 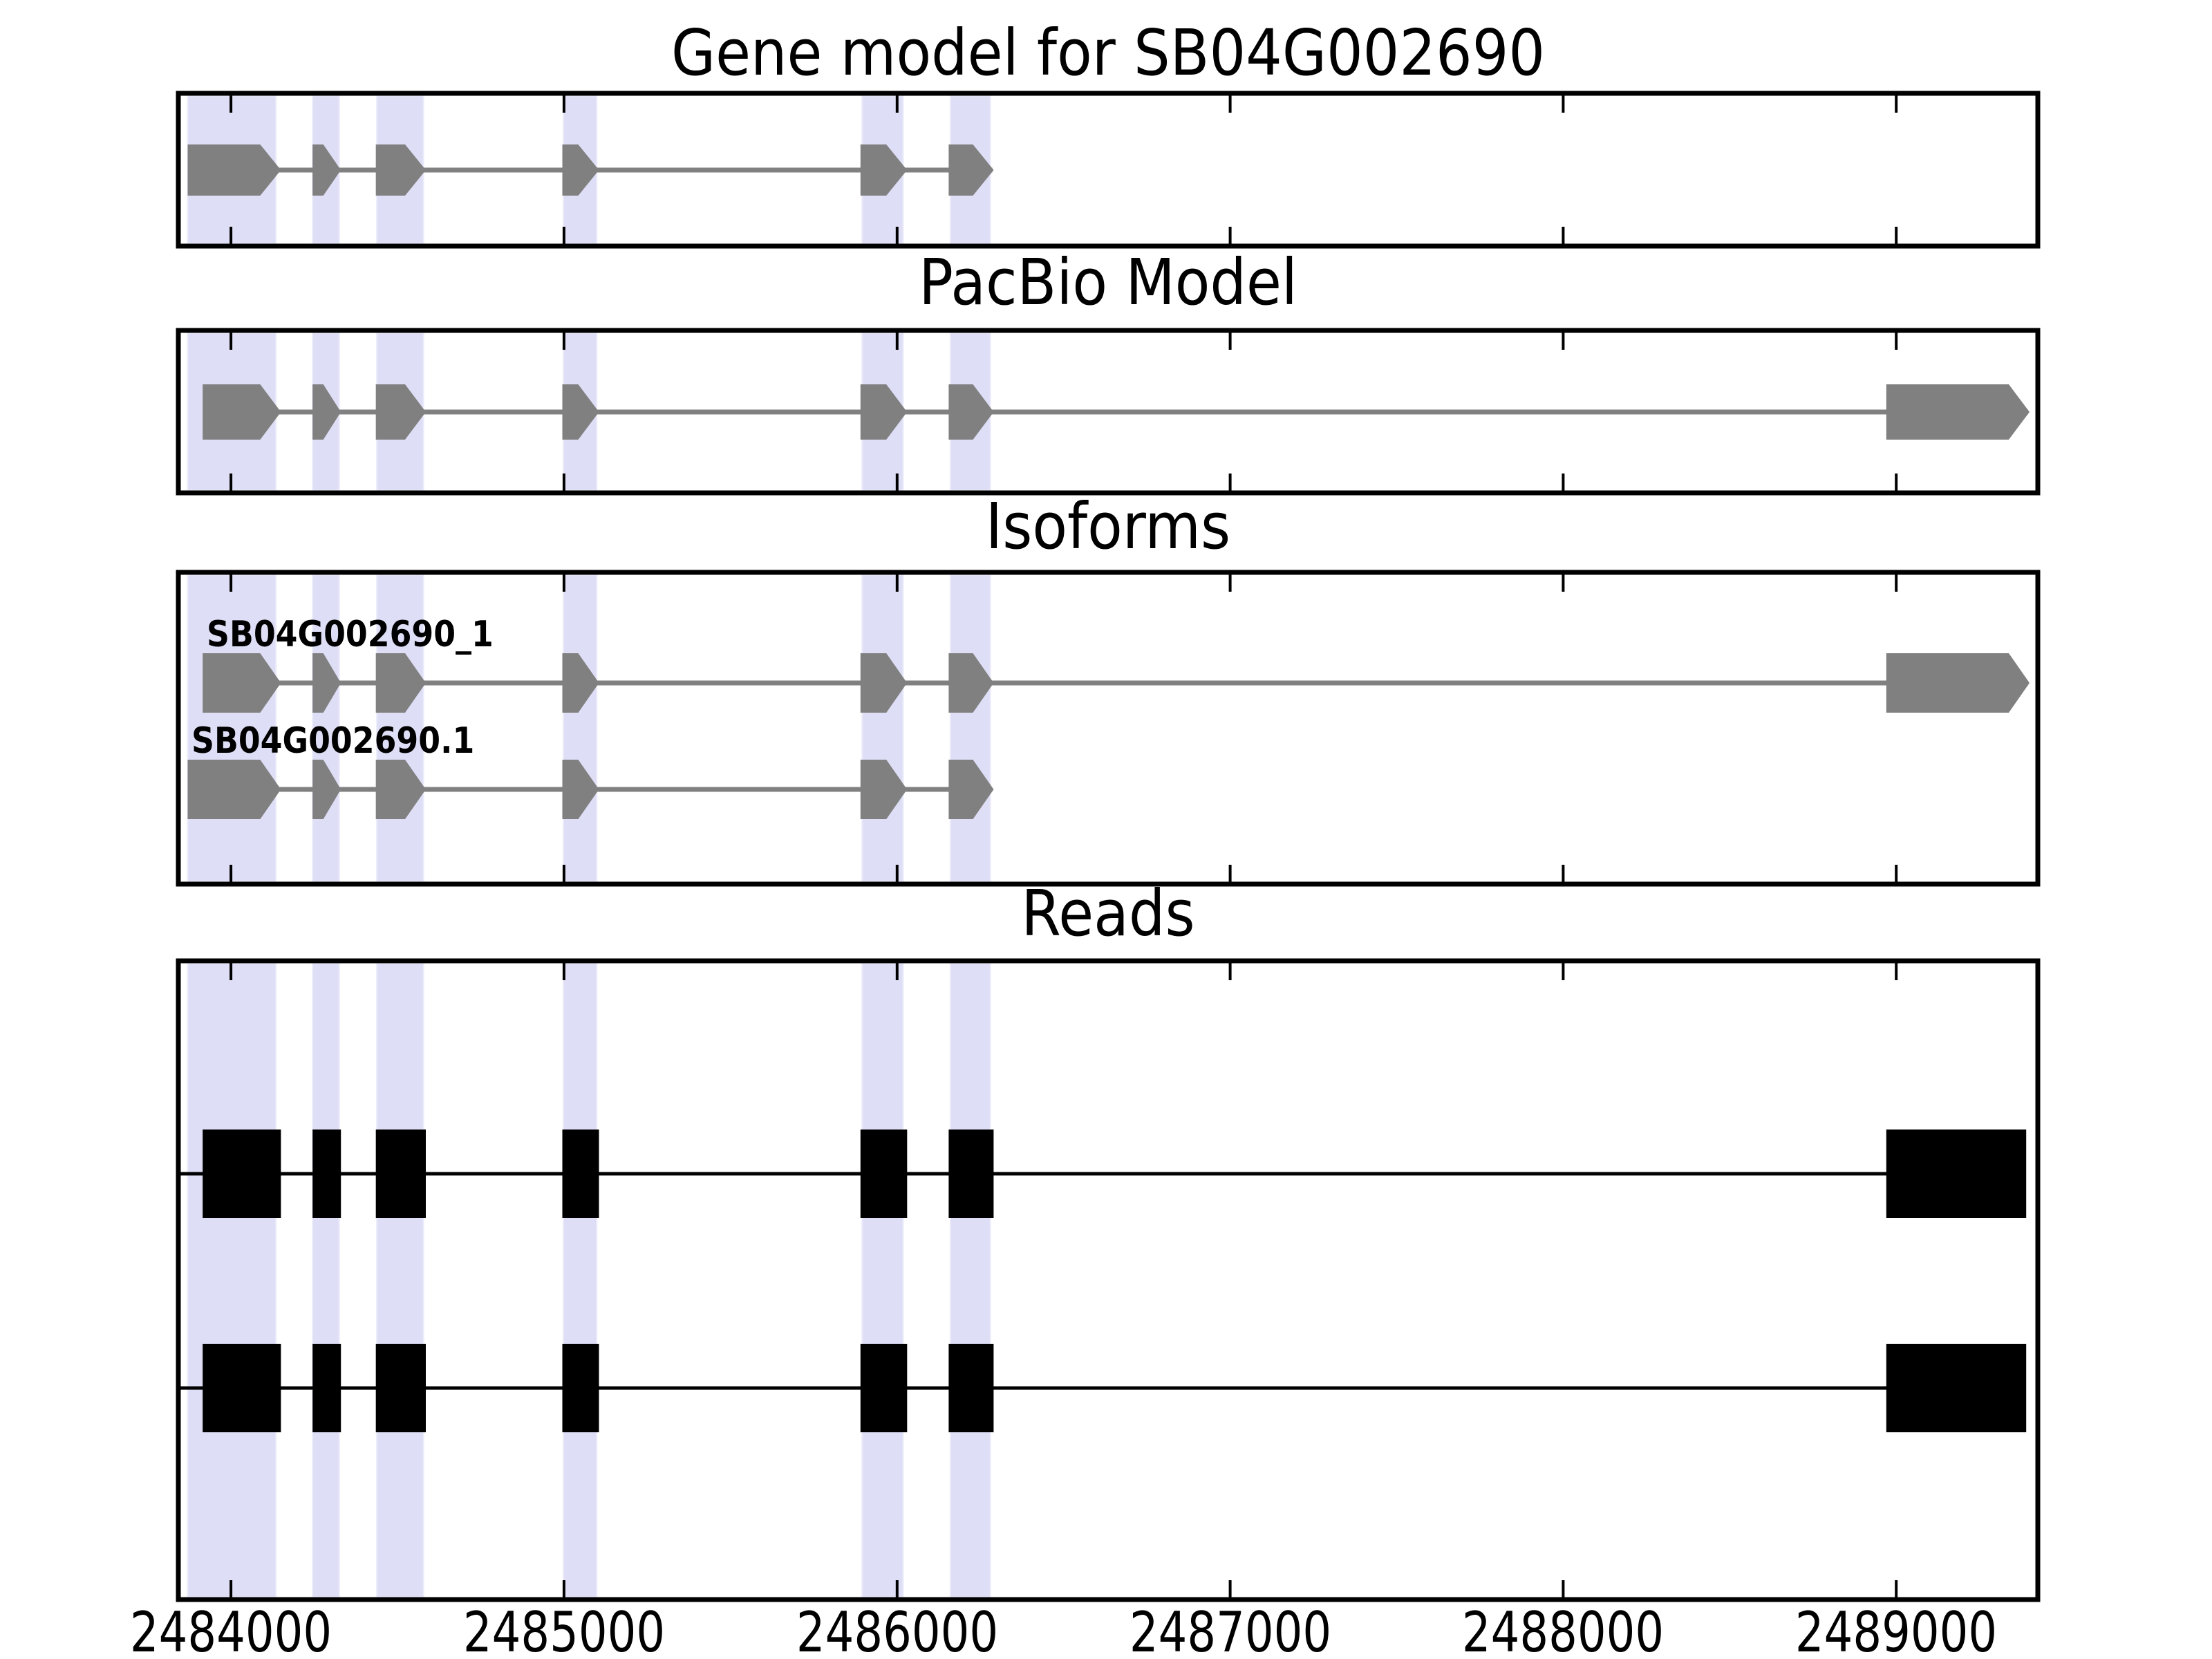 I want to click on isoform-SB04G002690.1-feature, so click(x=590, y=789).